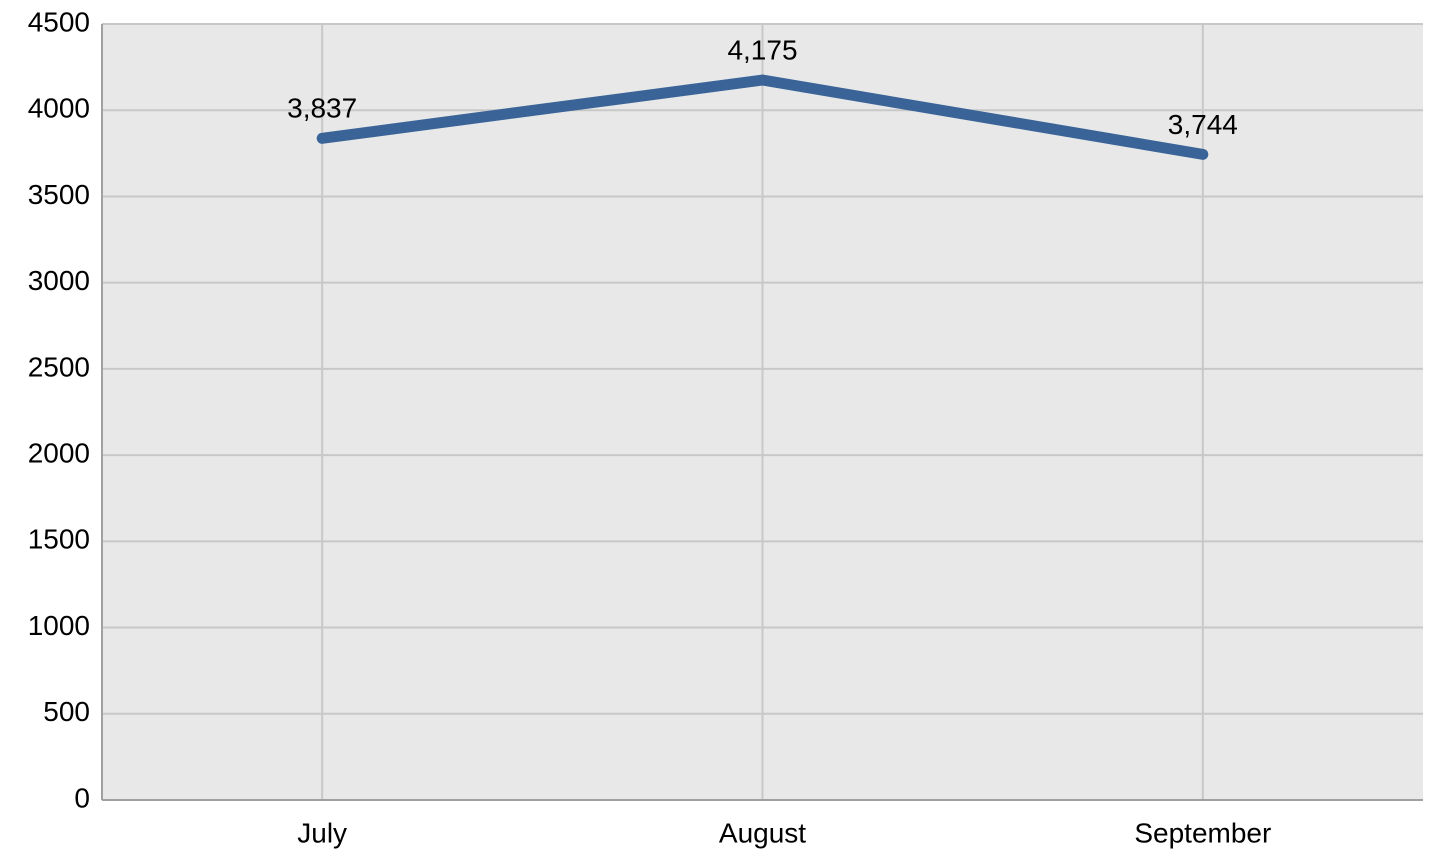 The image size is (1429, 856). I want to click on y-tick-label: 3000, so click(59, 280).